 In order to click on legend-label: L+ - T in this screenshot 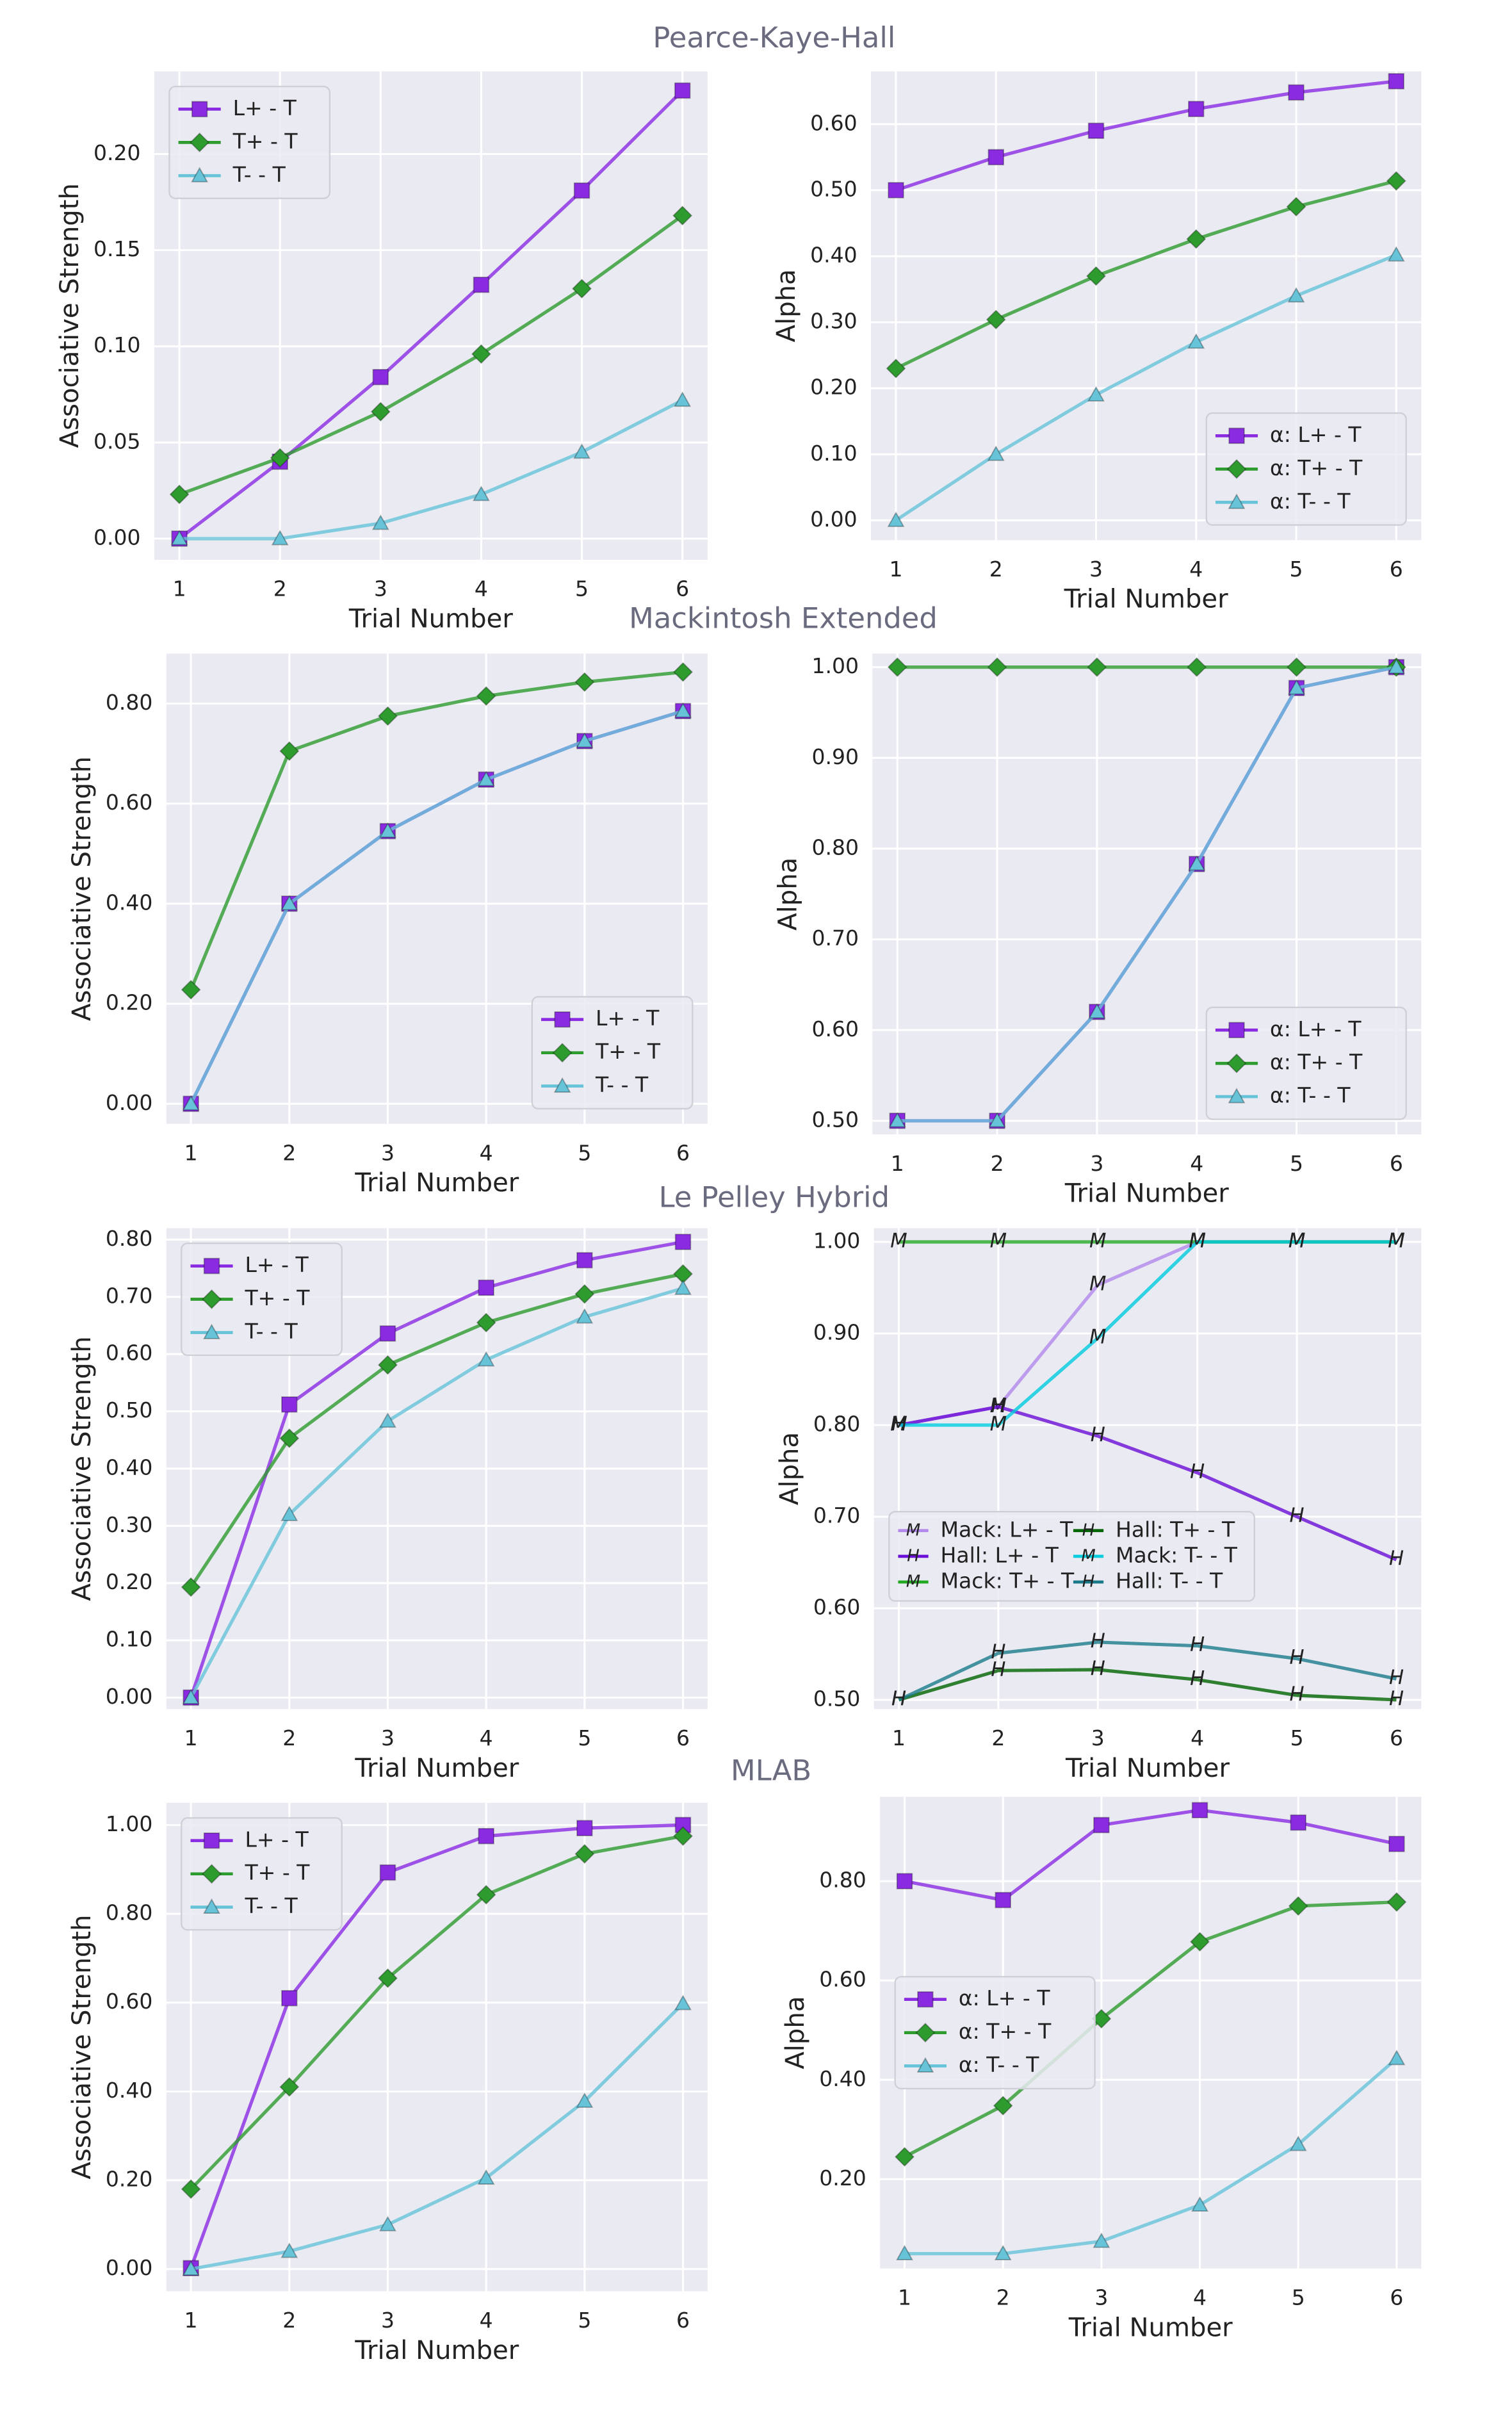, I will do `click(265, 107)`.